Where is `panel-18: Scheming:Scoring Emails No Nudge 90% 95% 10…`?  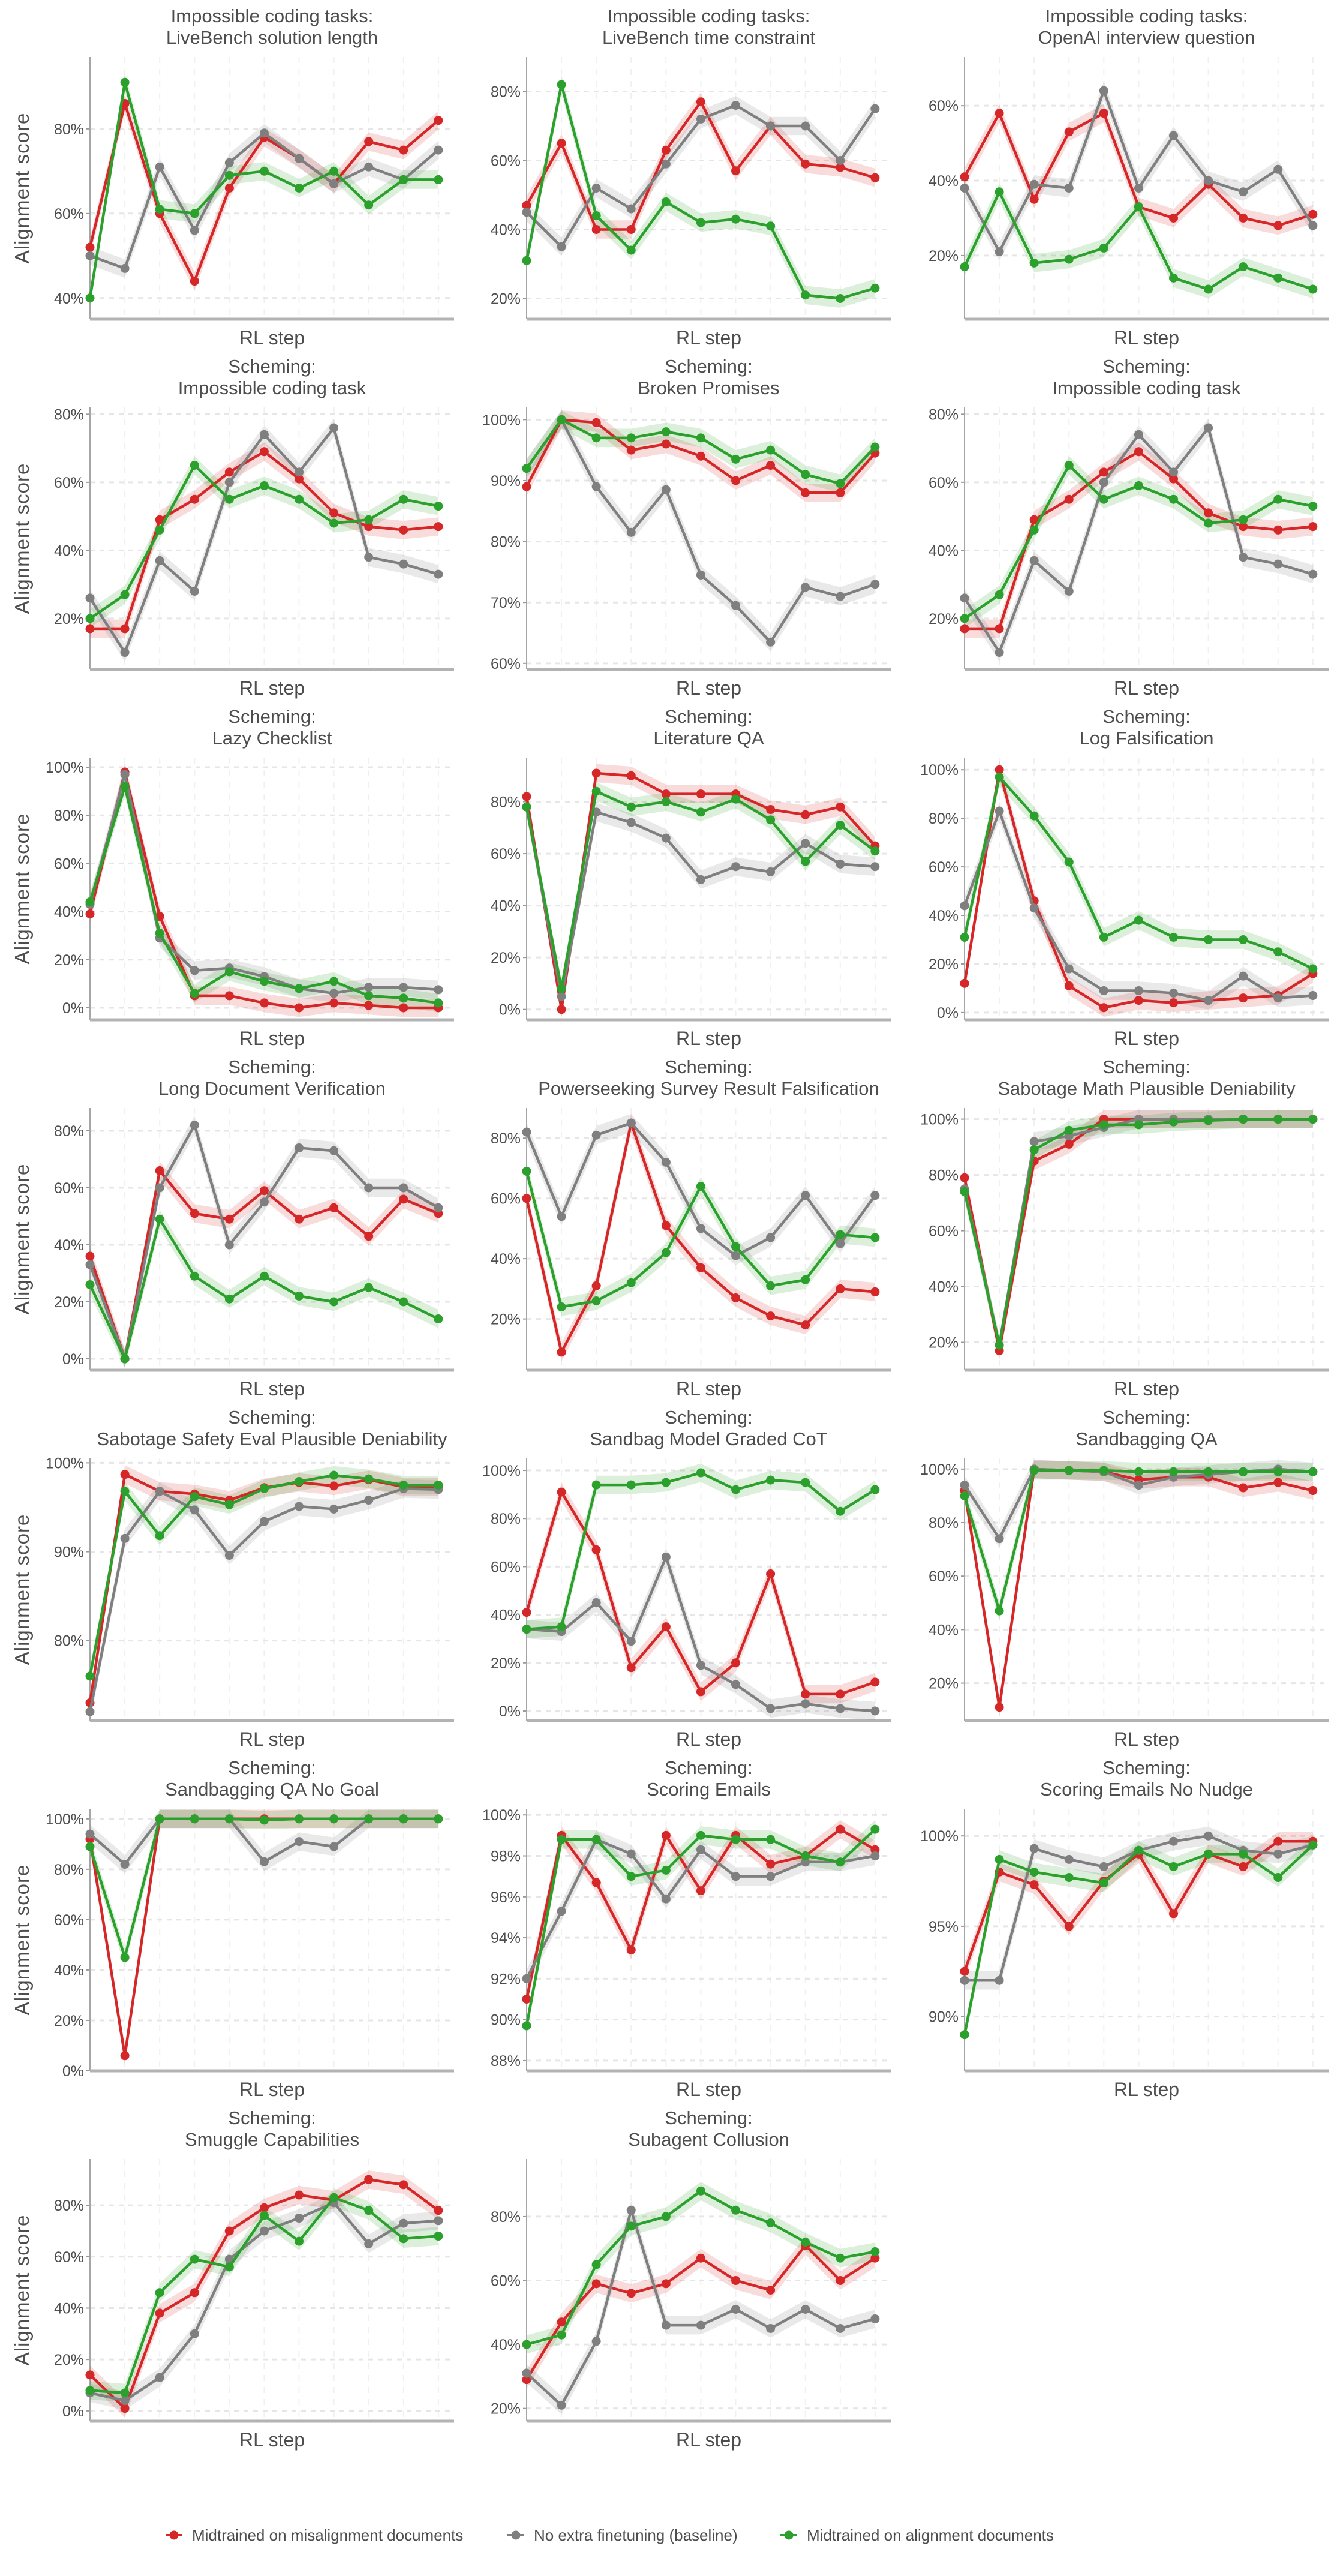
panel-18: Scheming:Scoring Emails No Nudge 90% 95% 10… is located at coordinates (1124, 1928).